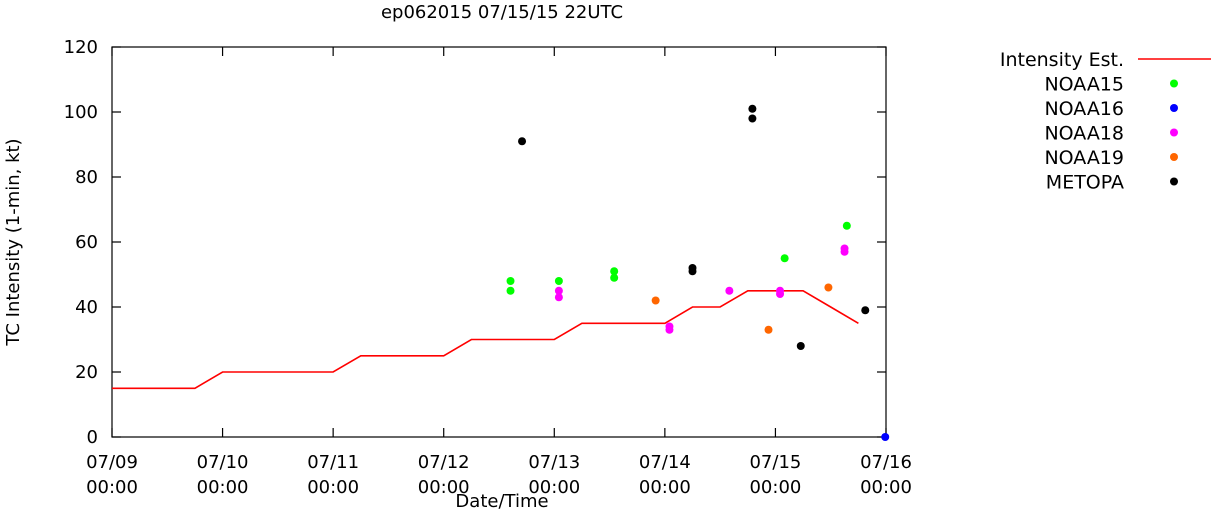 This screenshot has height=509, width=1211. I want to click on x-tick-label-date: 07/15, so click(775, 462).